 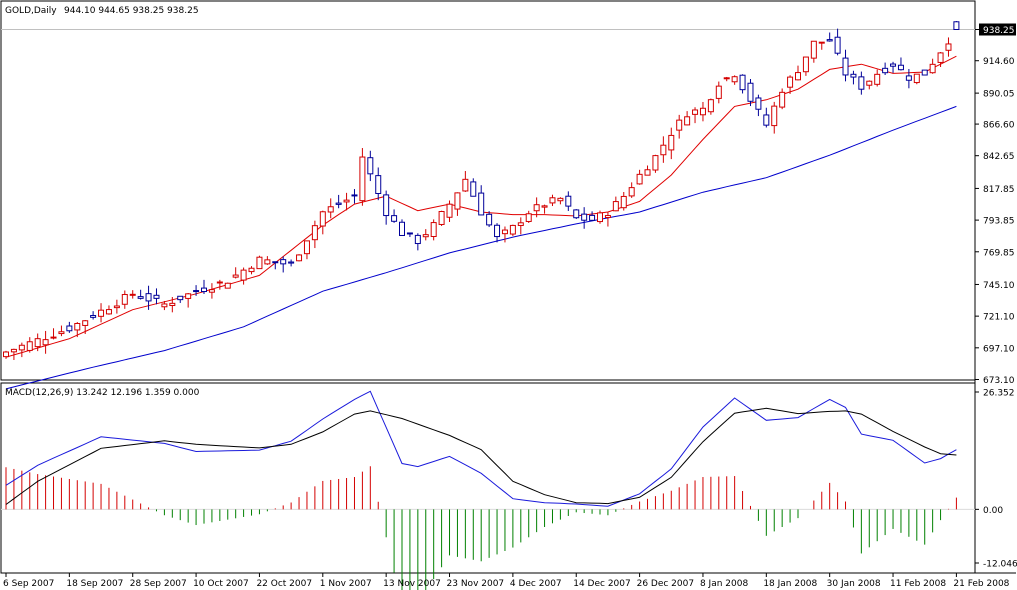 I want to click on x-tick-label: 18 Jan 2008, so click(x=790, y=584).